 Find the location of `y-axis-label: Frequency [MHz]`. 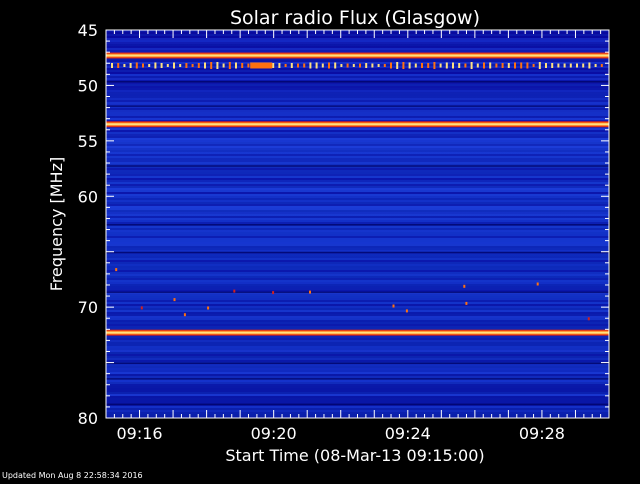

y-axis-label: Frequency [MHz] is located at coordinates (56, 224).